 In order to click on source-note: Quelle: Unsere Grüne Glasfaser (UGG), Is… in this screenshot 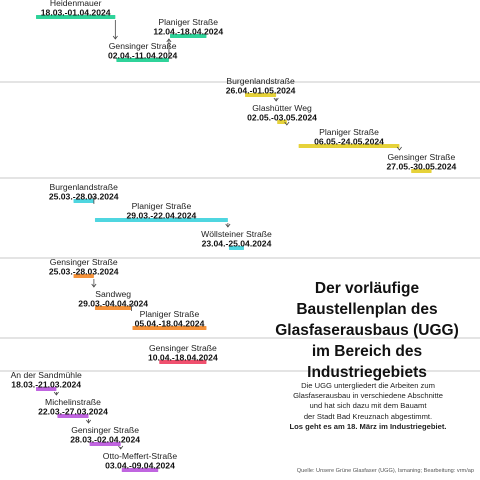, I will do `click(385, 471)`.